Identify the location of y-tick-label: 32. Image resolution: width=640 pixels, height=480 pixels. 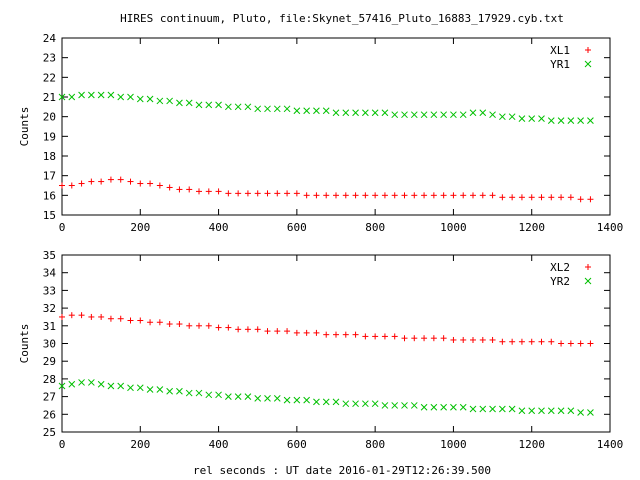
(49, 308).